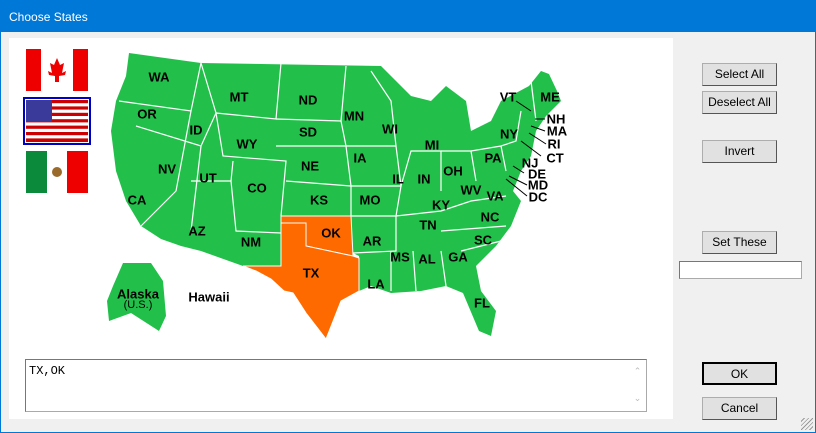  Describe the element at coordinates (637, 398) in the screenshot. I see `scroll-down-icon: ⌄` at that location.